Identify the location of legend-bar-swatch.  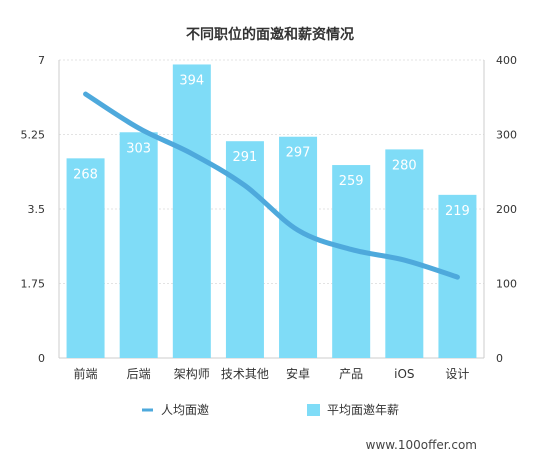
(313, 410).